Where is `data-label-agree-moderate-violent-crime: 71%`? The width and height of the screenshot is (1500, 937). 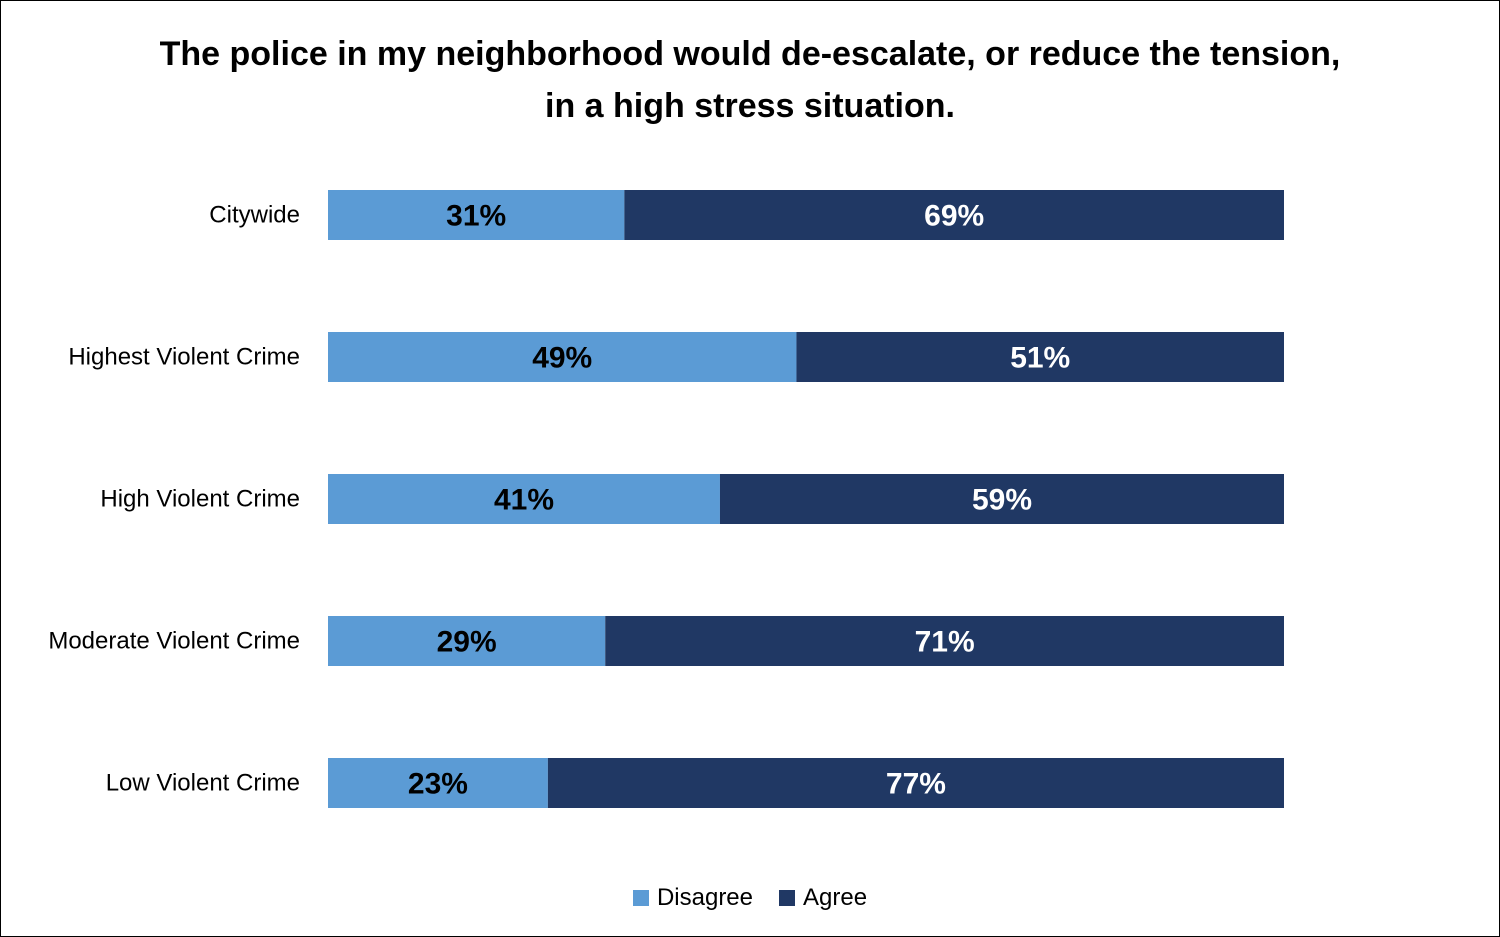 data-label-agree-moderate-violent-crime: 71% is located at coordinates (945, 642).